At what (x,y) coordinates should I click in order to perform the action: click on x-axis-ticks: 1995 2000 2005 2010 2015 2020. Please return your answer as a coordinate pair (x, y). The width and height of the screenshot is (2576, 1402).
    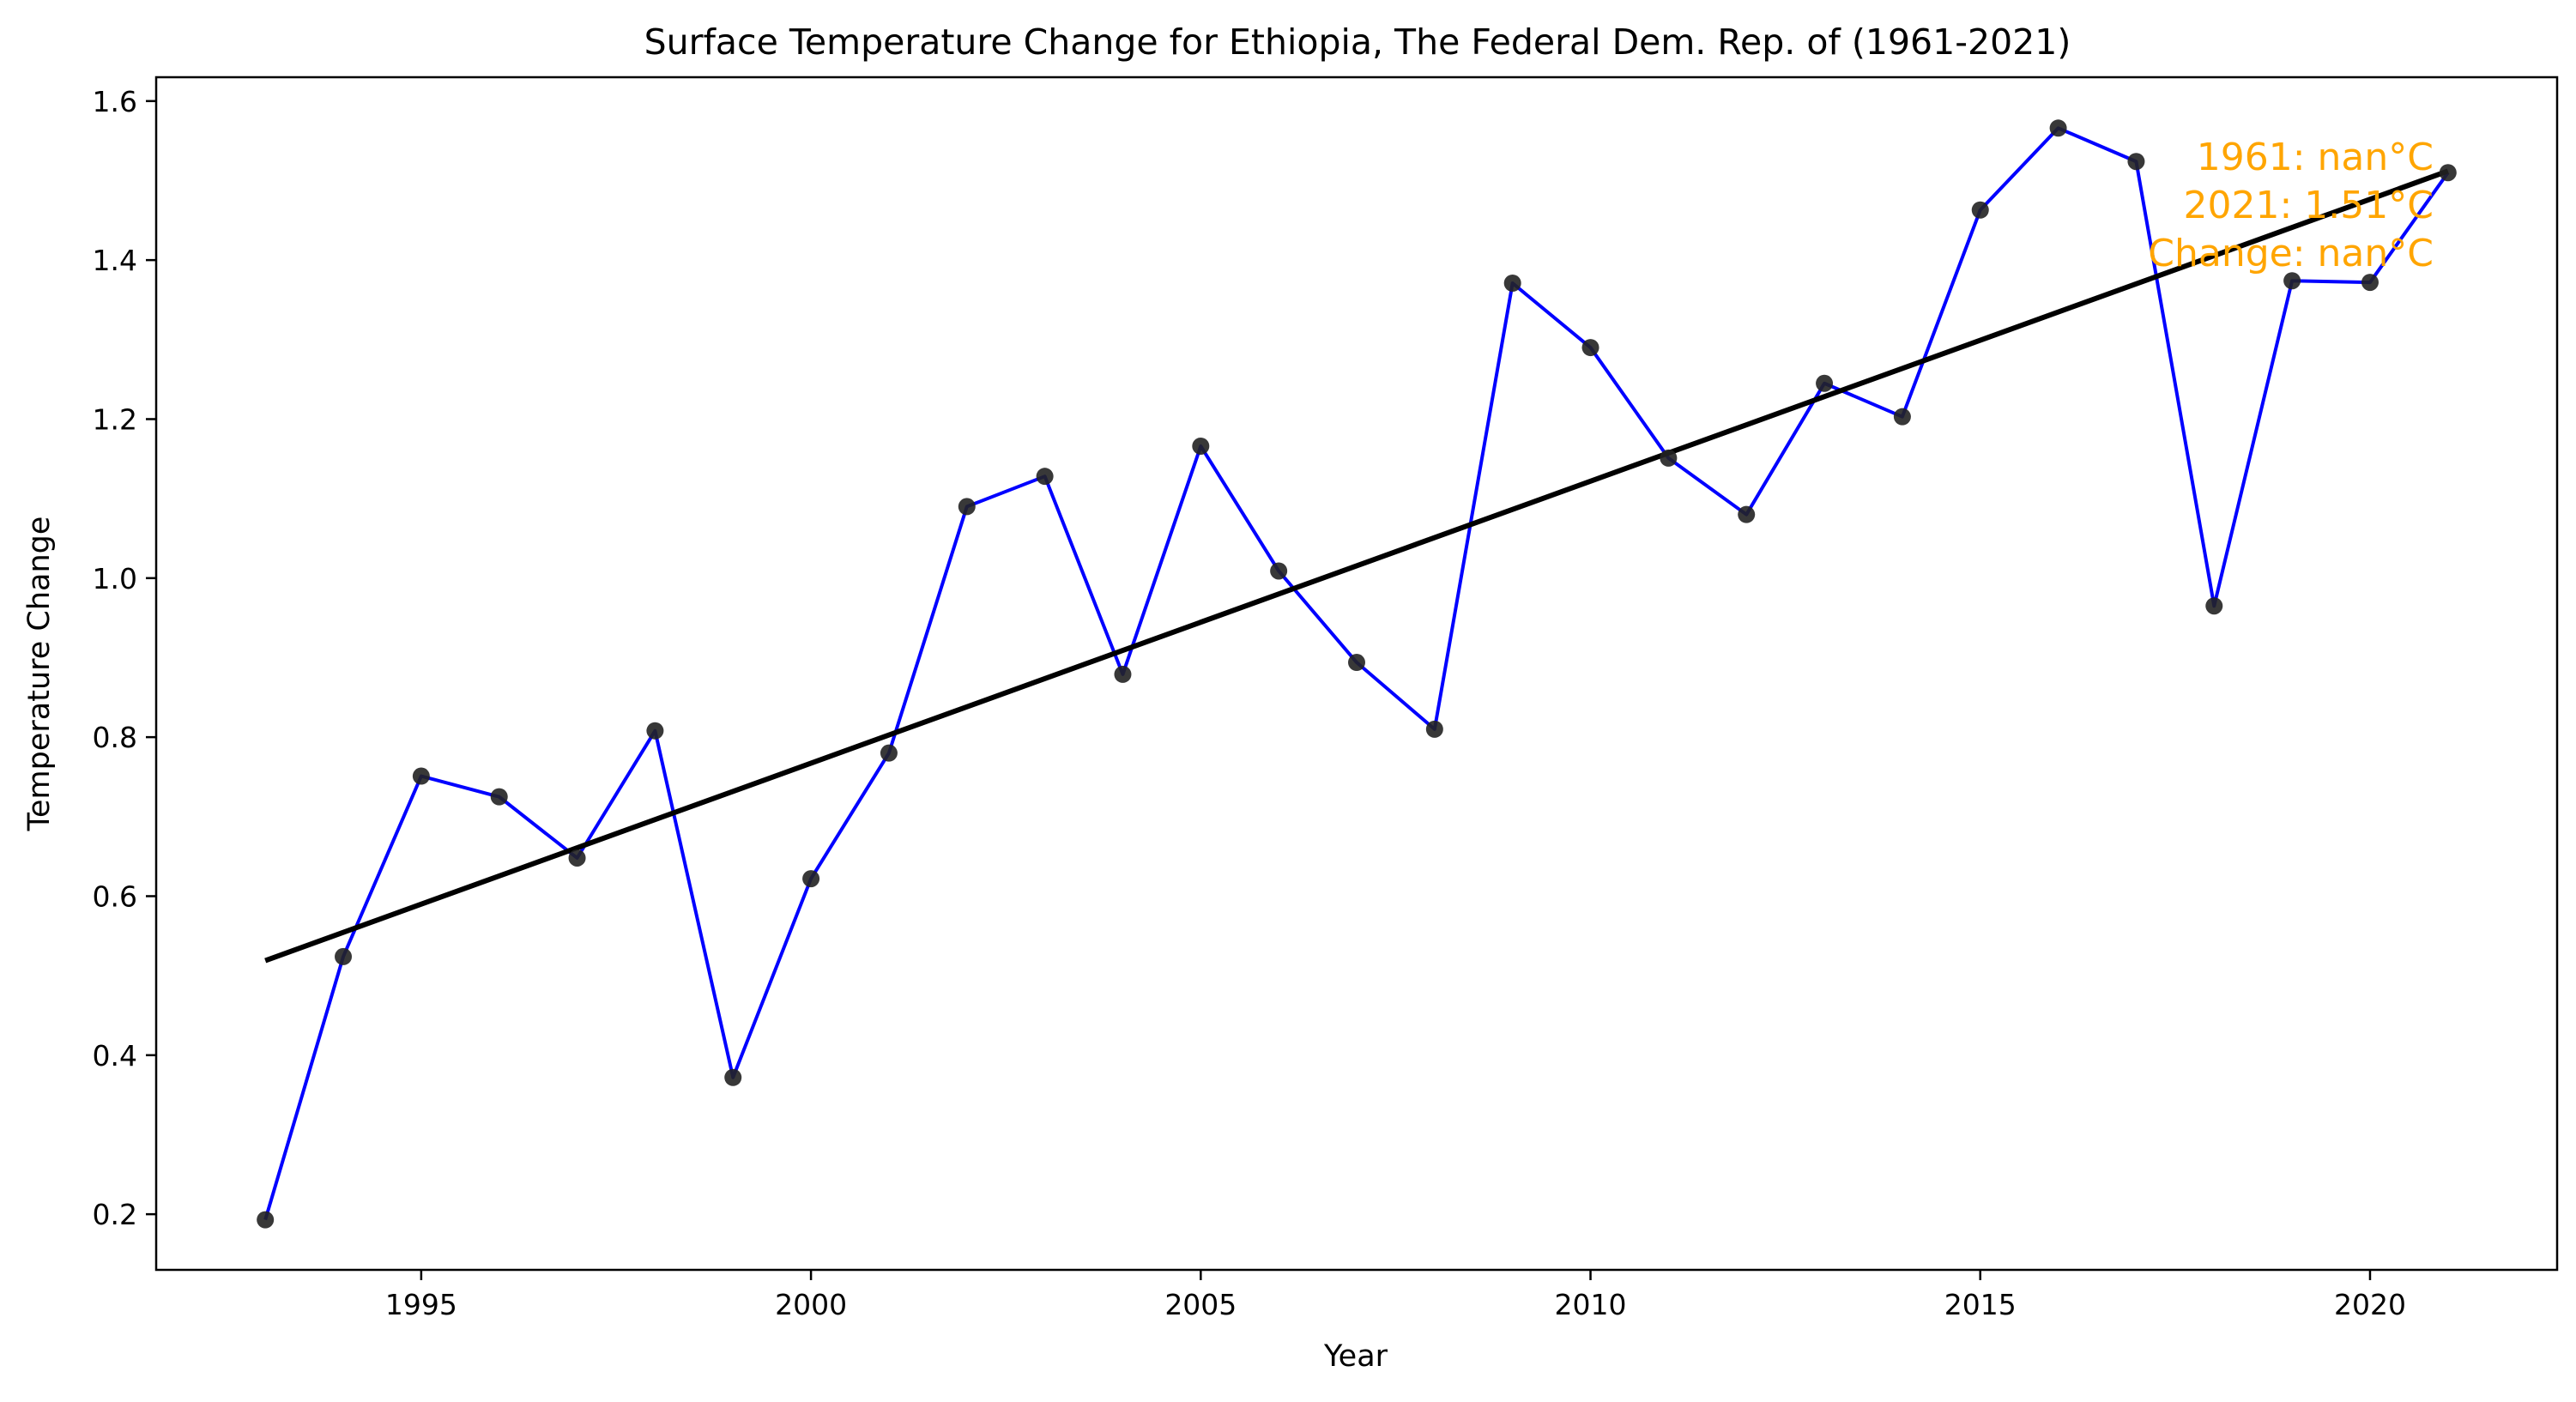
    Looking at the image, I should click on (1395, 1295).